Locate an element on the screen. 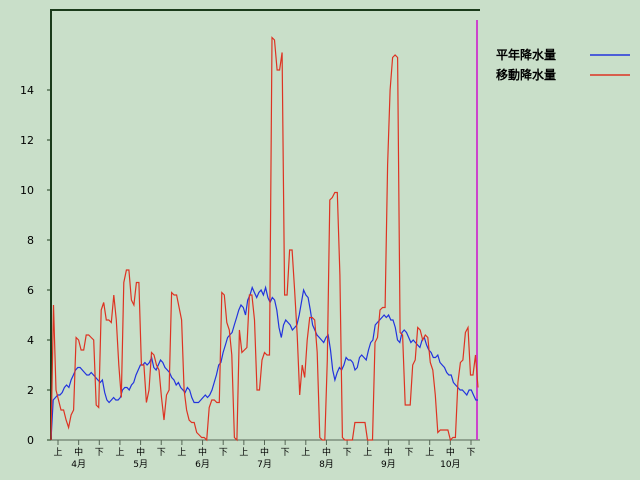 This screenshot has width=640, height=480. legend-label-normal: 平年降水量 is located at coordinates (526, 54).